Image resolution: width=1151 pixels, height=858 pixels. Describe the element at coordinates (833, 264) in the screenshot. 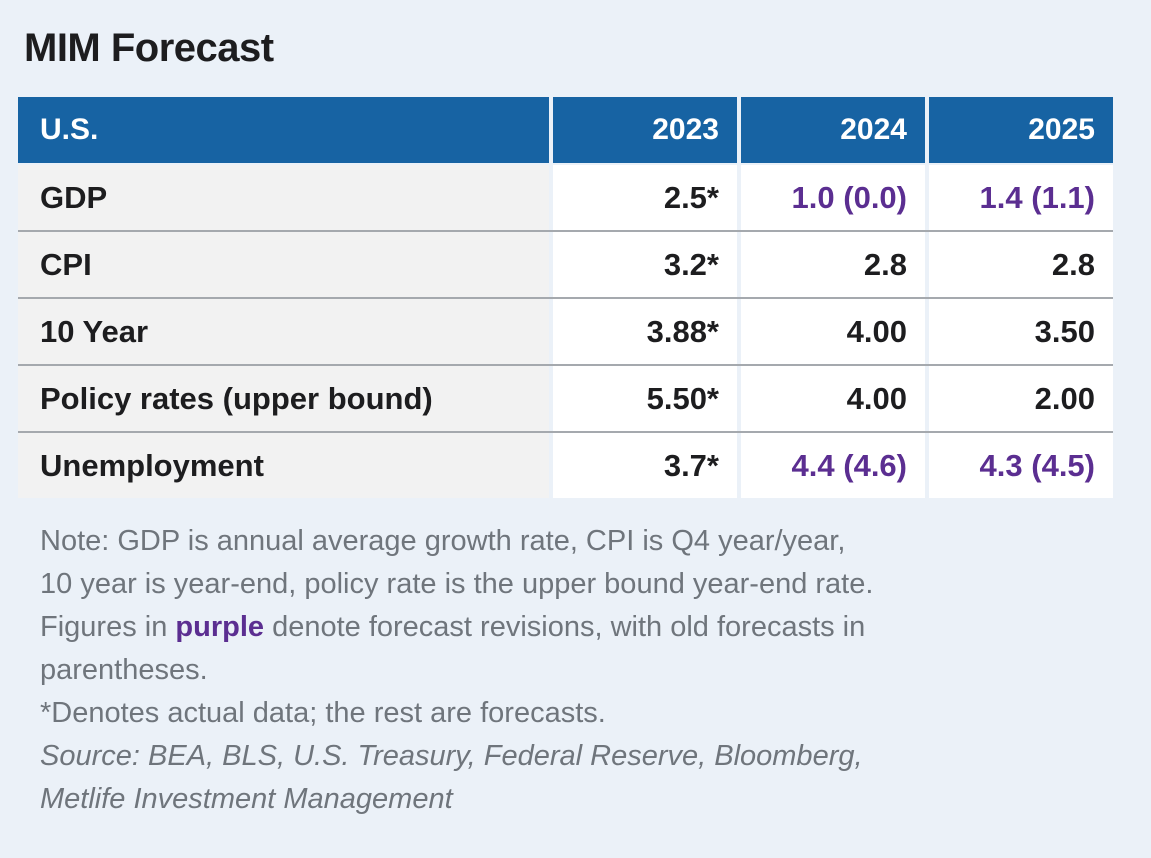

I see `cell-cpi-2024: 2.8` at that location.